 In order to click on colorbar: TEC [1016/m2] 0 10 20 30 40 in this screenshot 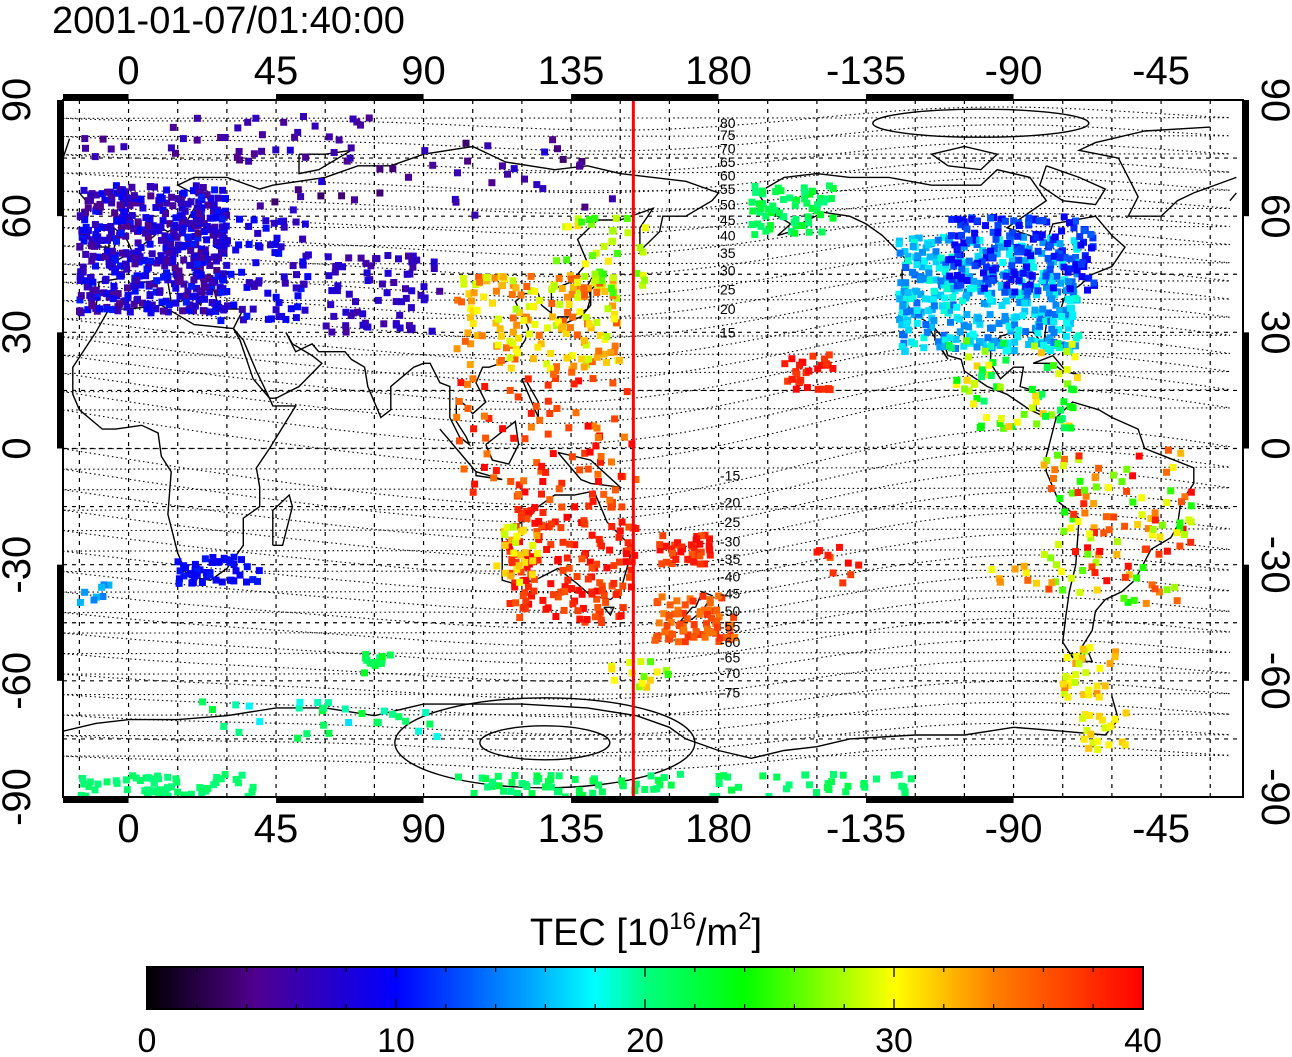, I will do `click(650, 982)`.